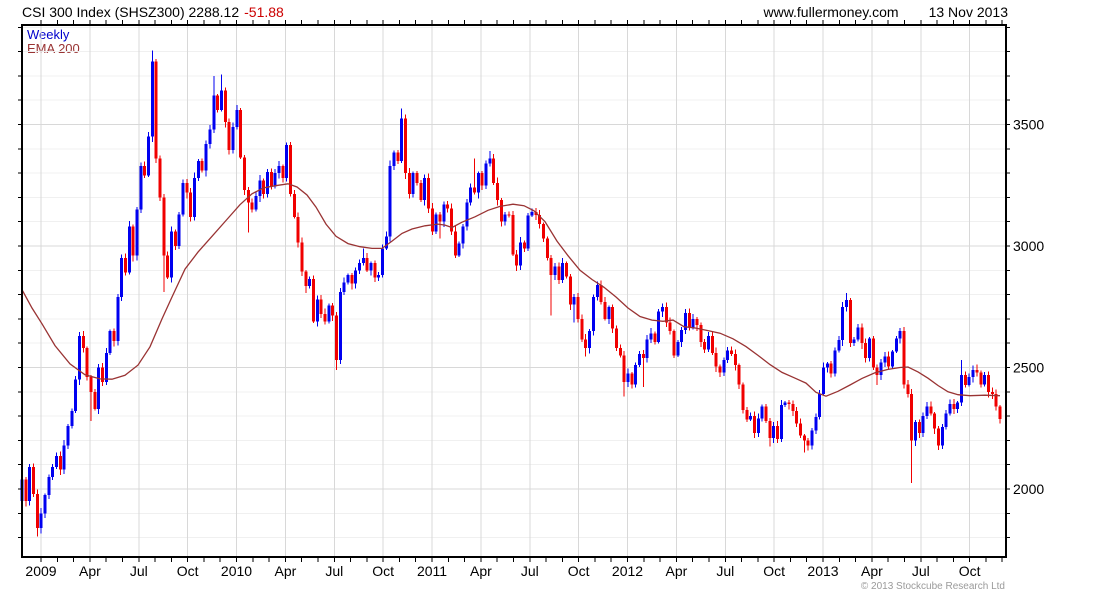 The width and height of the screenshot is (1100, 600). What do you see at coordinates (236, 571) in the screenshot?
I see `x-axis-label: 2010` at bounding box center [236, 571].